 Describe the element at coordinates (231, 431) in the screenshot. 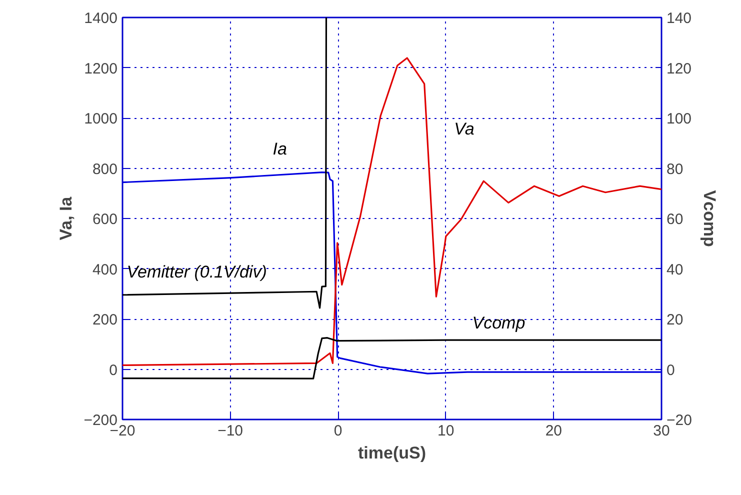

I see `x-tick-label: −10` at that location.